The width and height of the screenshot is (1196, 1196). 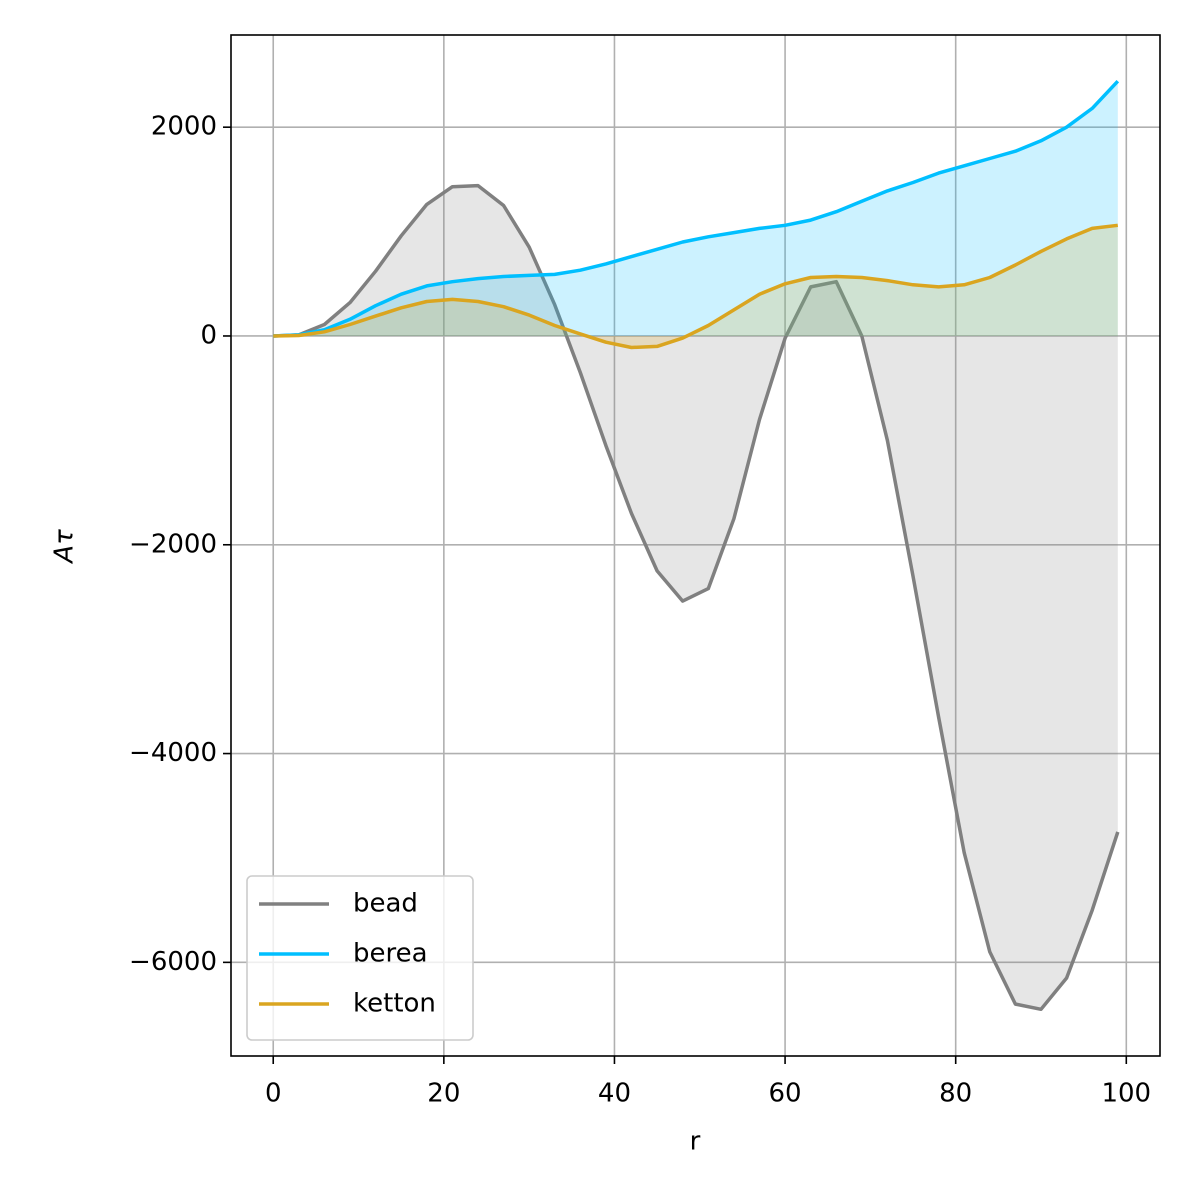 I want to click on legend-label: berea, so click(x=390, y=954).